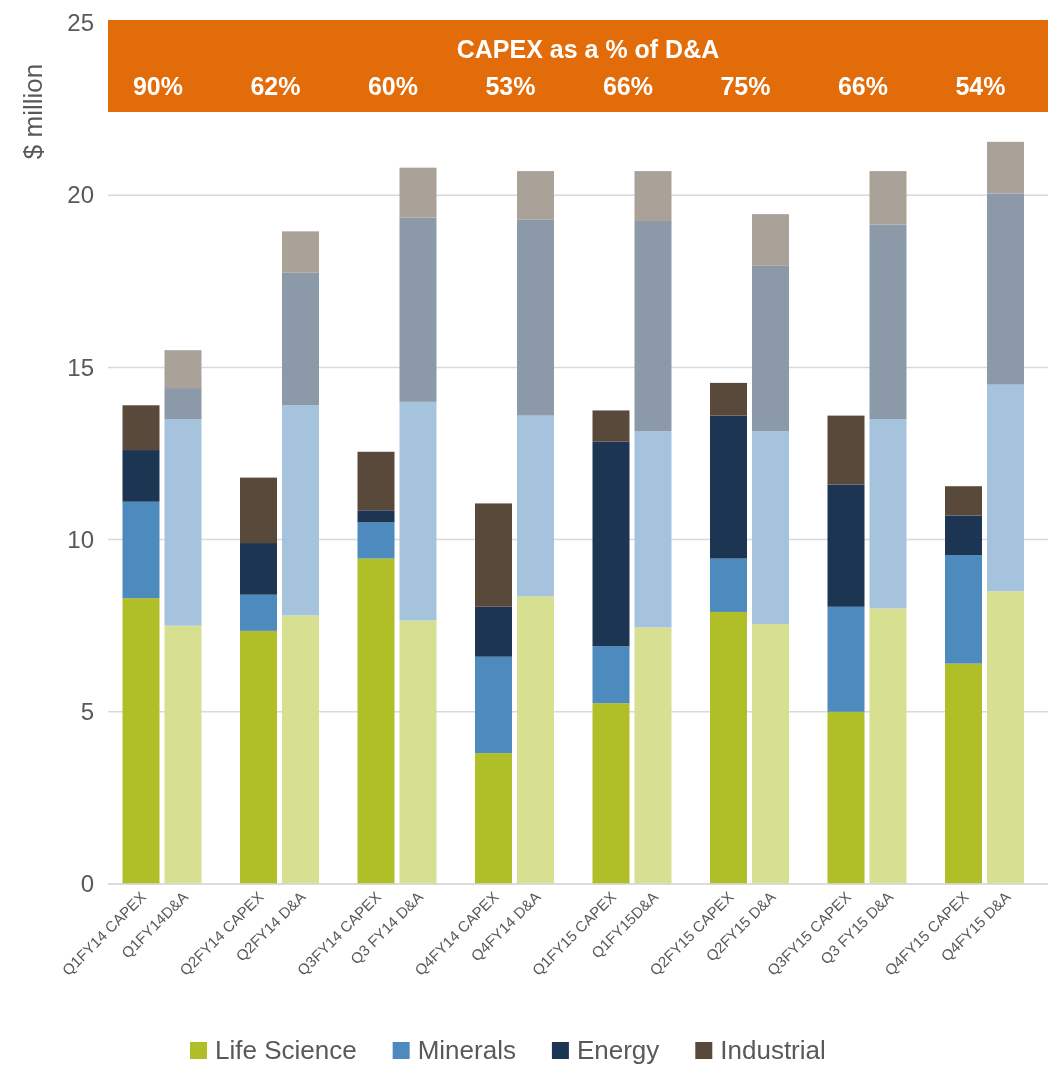 This screenshot has height=1065, width=1048. I want to click on y-axis-title: $ million, so click(33, 111).